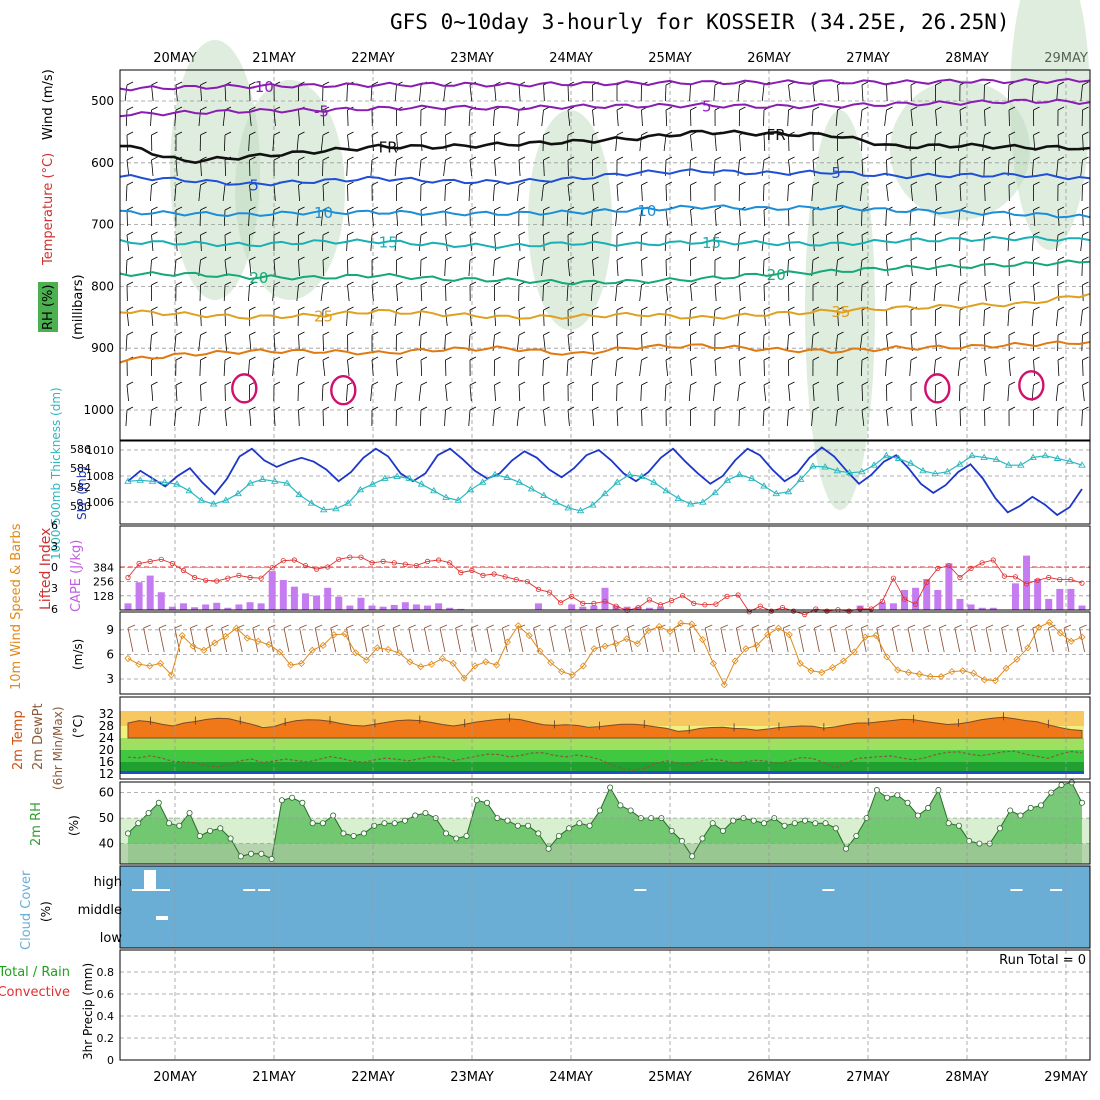  What do you see at coordinates (80, 487) in the screenshot?
I see `thickness-tick: 582` at bounding box center [80, 487].